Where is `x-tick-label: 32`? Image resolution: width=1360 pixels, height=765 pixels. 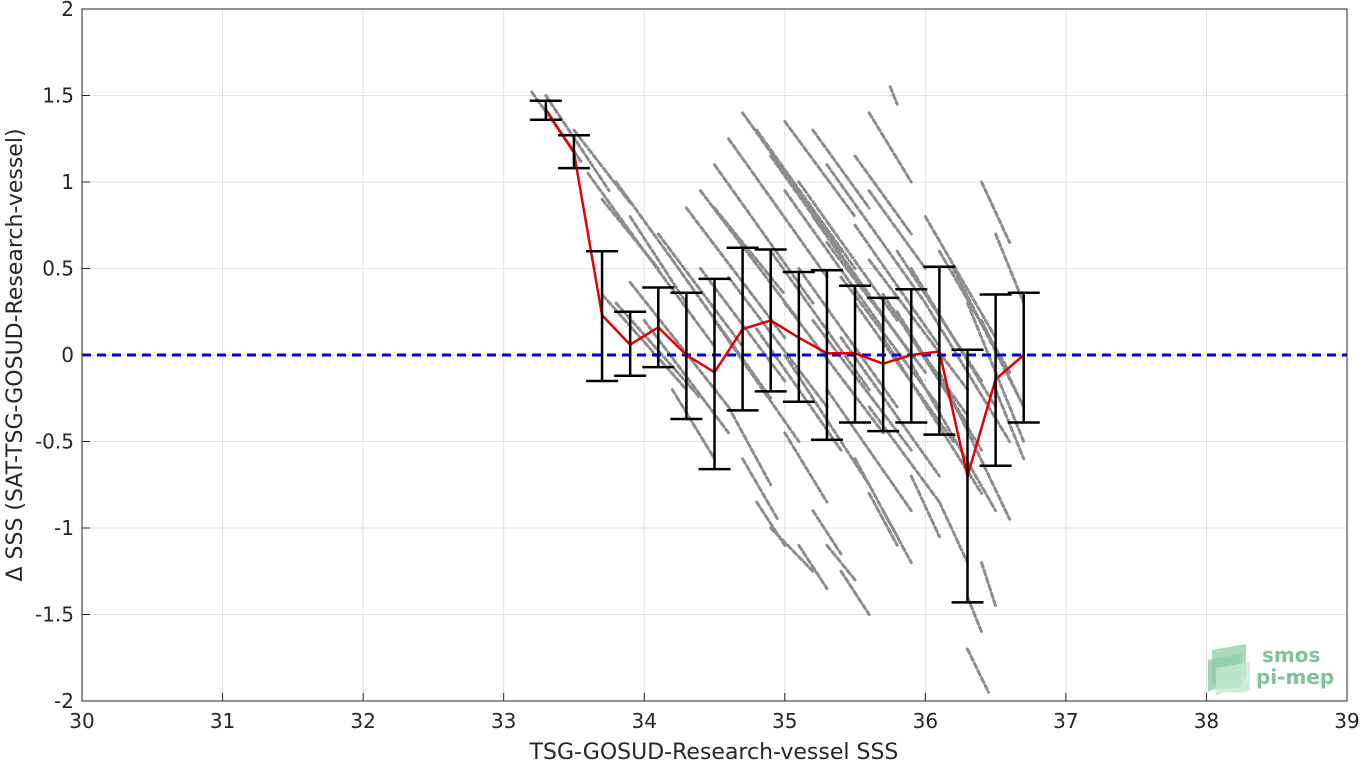 x-tick-label: 32 is located at coordinates (362, 721).